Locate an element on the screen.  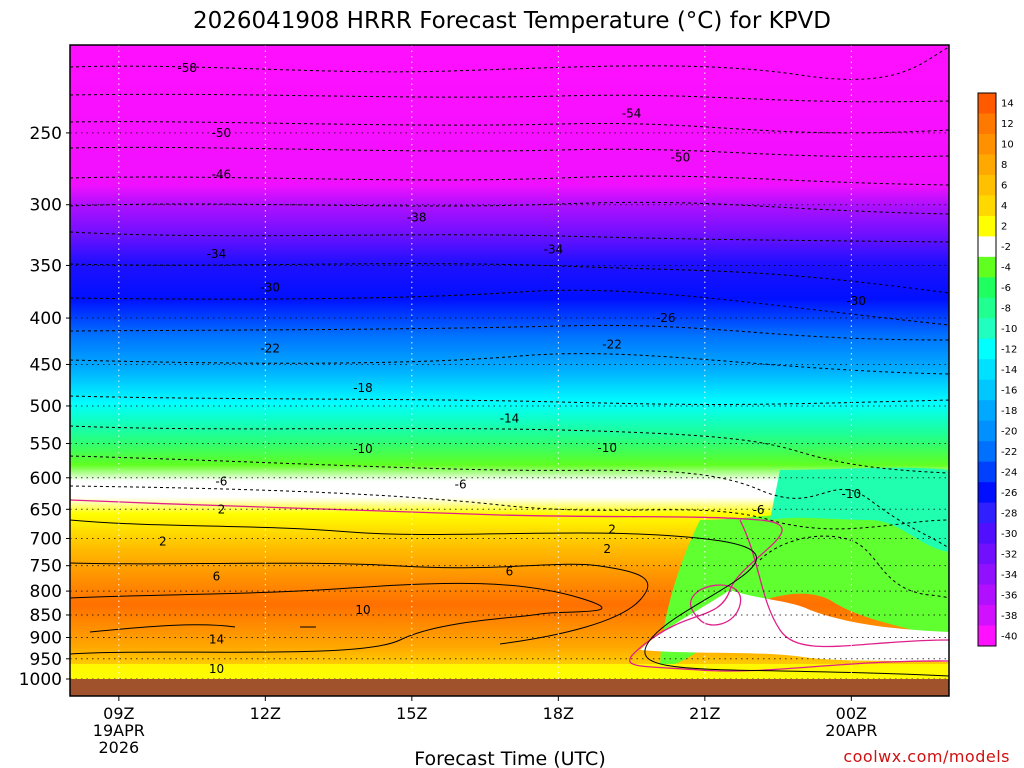
colorbar-label-25: -38 is located at coordinates (1009, 616).